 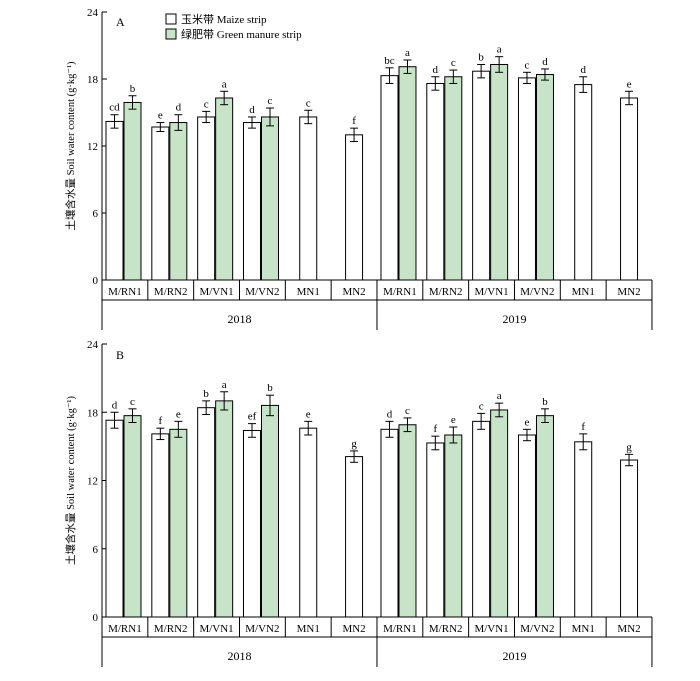 What do you see at coordinates (93, 80) in the screenshot?
I see `y-tick-label: 18` at bounding box center [93, 80].